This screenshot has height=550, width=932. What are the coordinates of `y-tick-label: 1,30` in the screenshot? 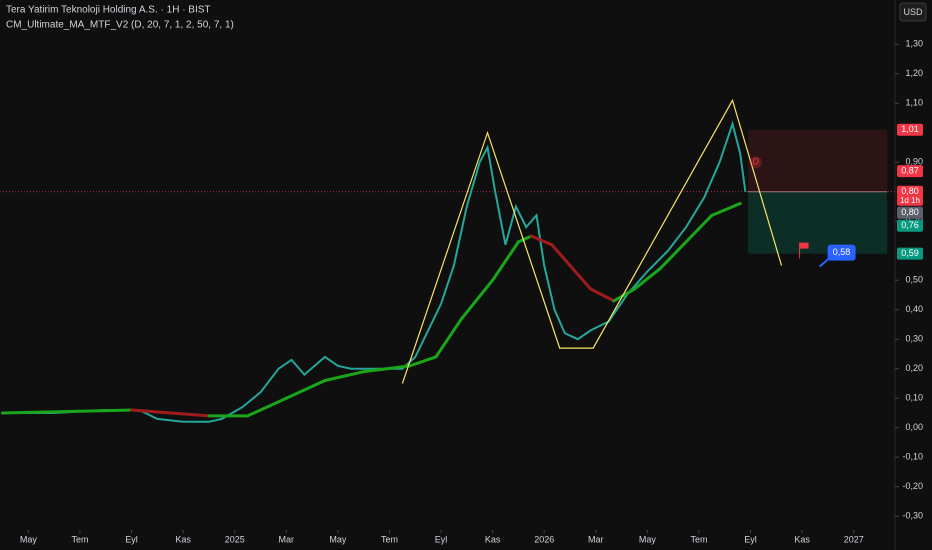 It's located at (914, 44).